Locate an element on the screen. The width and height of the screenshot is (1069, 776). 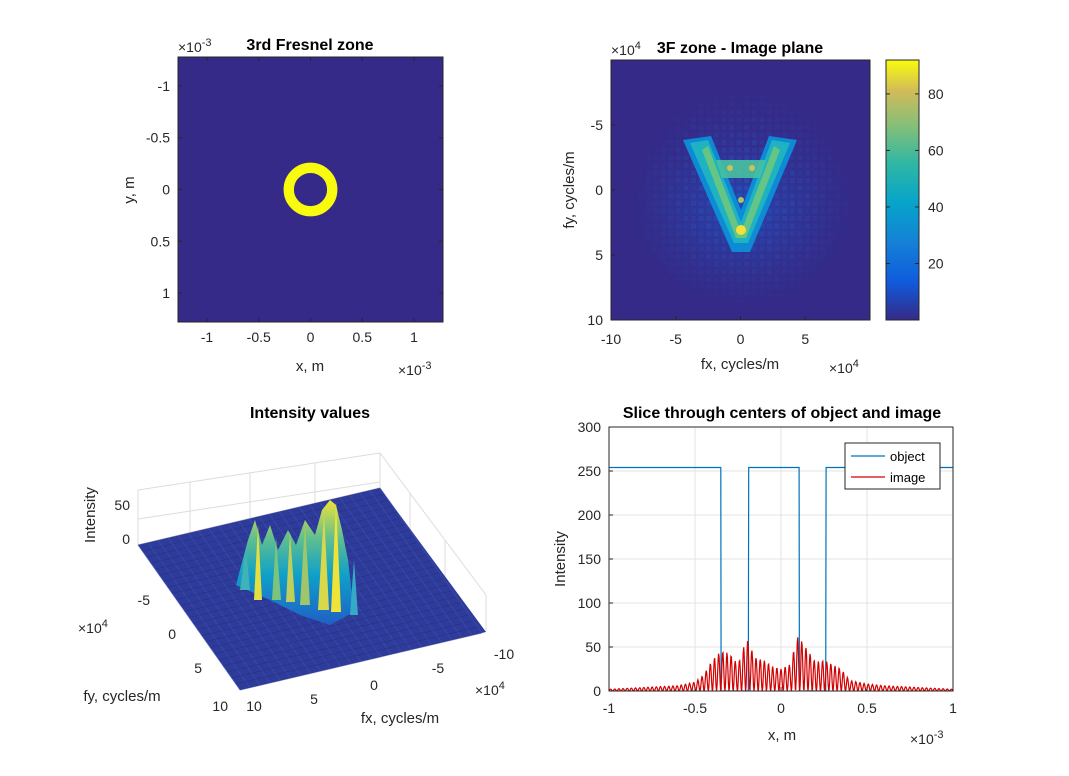
y-tick-label: -1 is located at coordinates (164, 86).